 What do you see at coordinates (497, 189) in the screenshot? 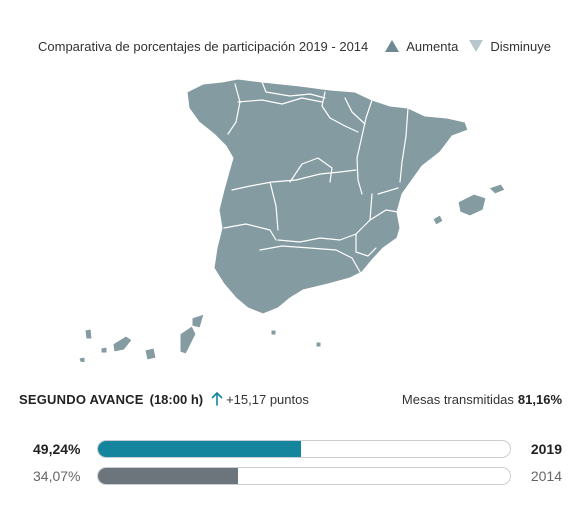
I see `menorca-island` at bounding box center [497, 189].